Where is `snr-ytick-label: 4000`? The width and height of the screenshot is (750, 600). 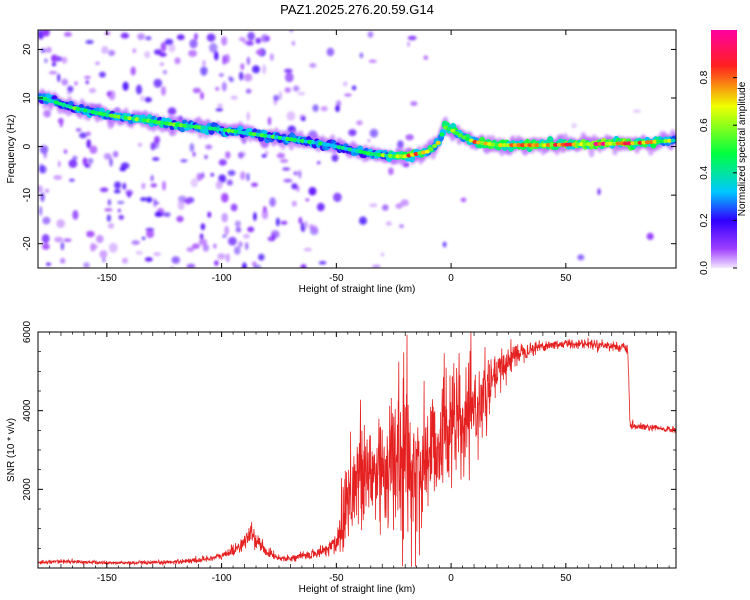
snr-ytick-label: 4000 is located at coordinates (27, 410).